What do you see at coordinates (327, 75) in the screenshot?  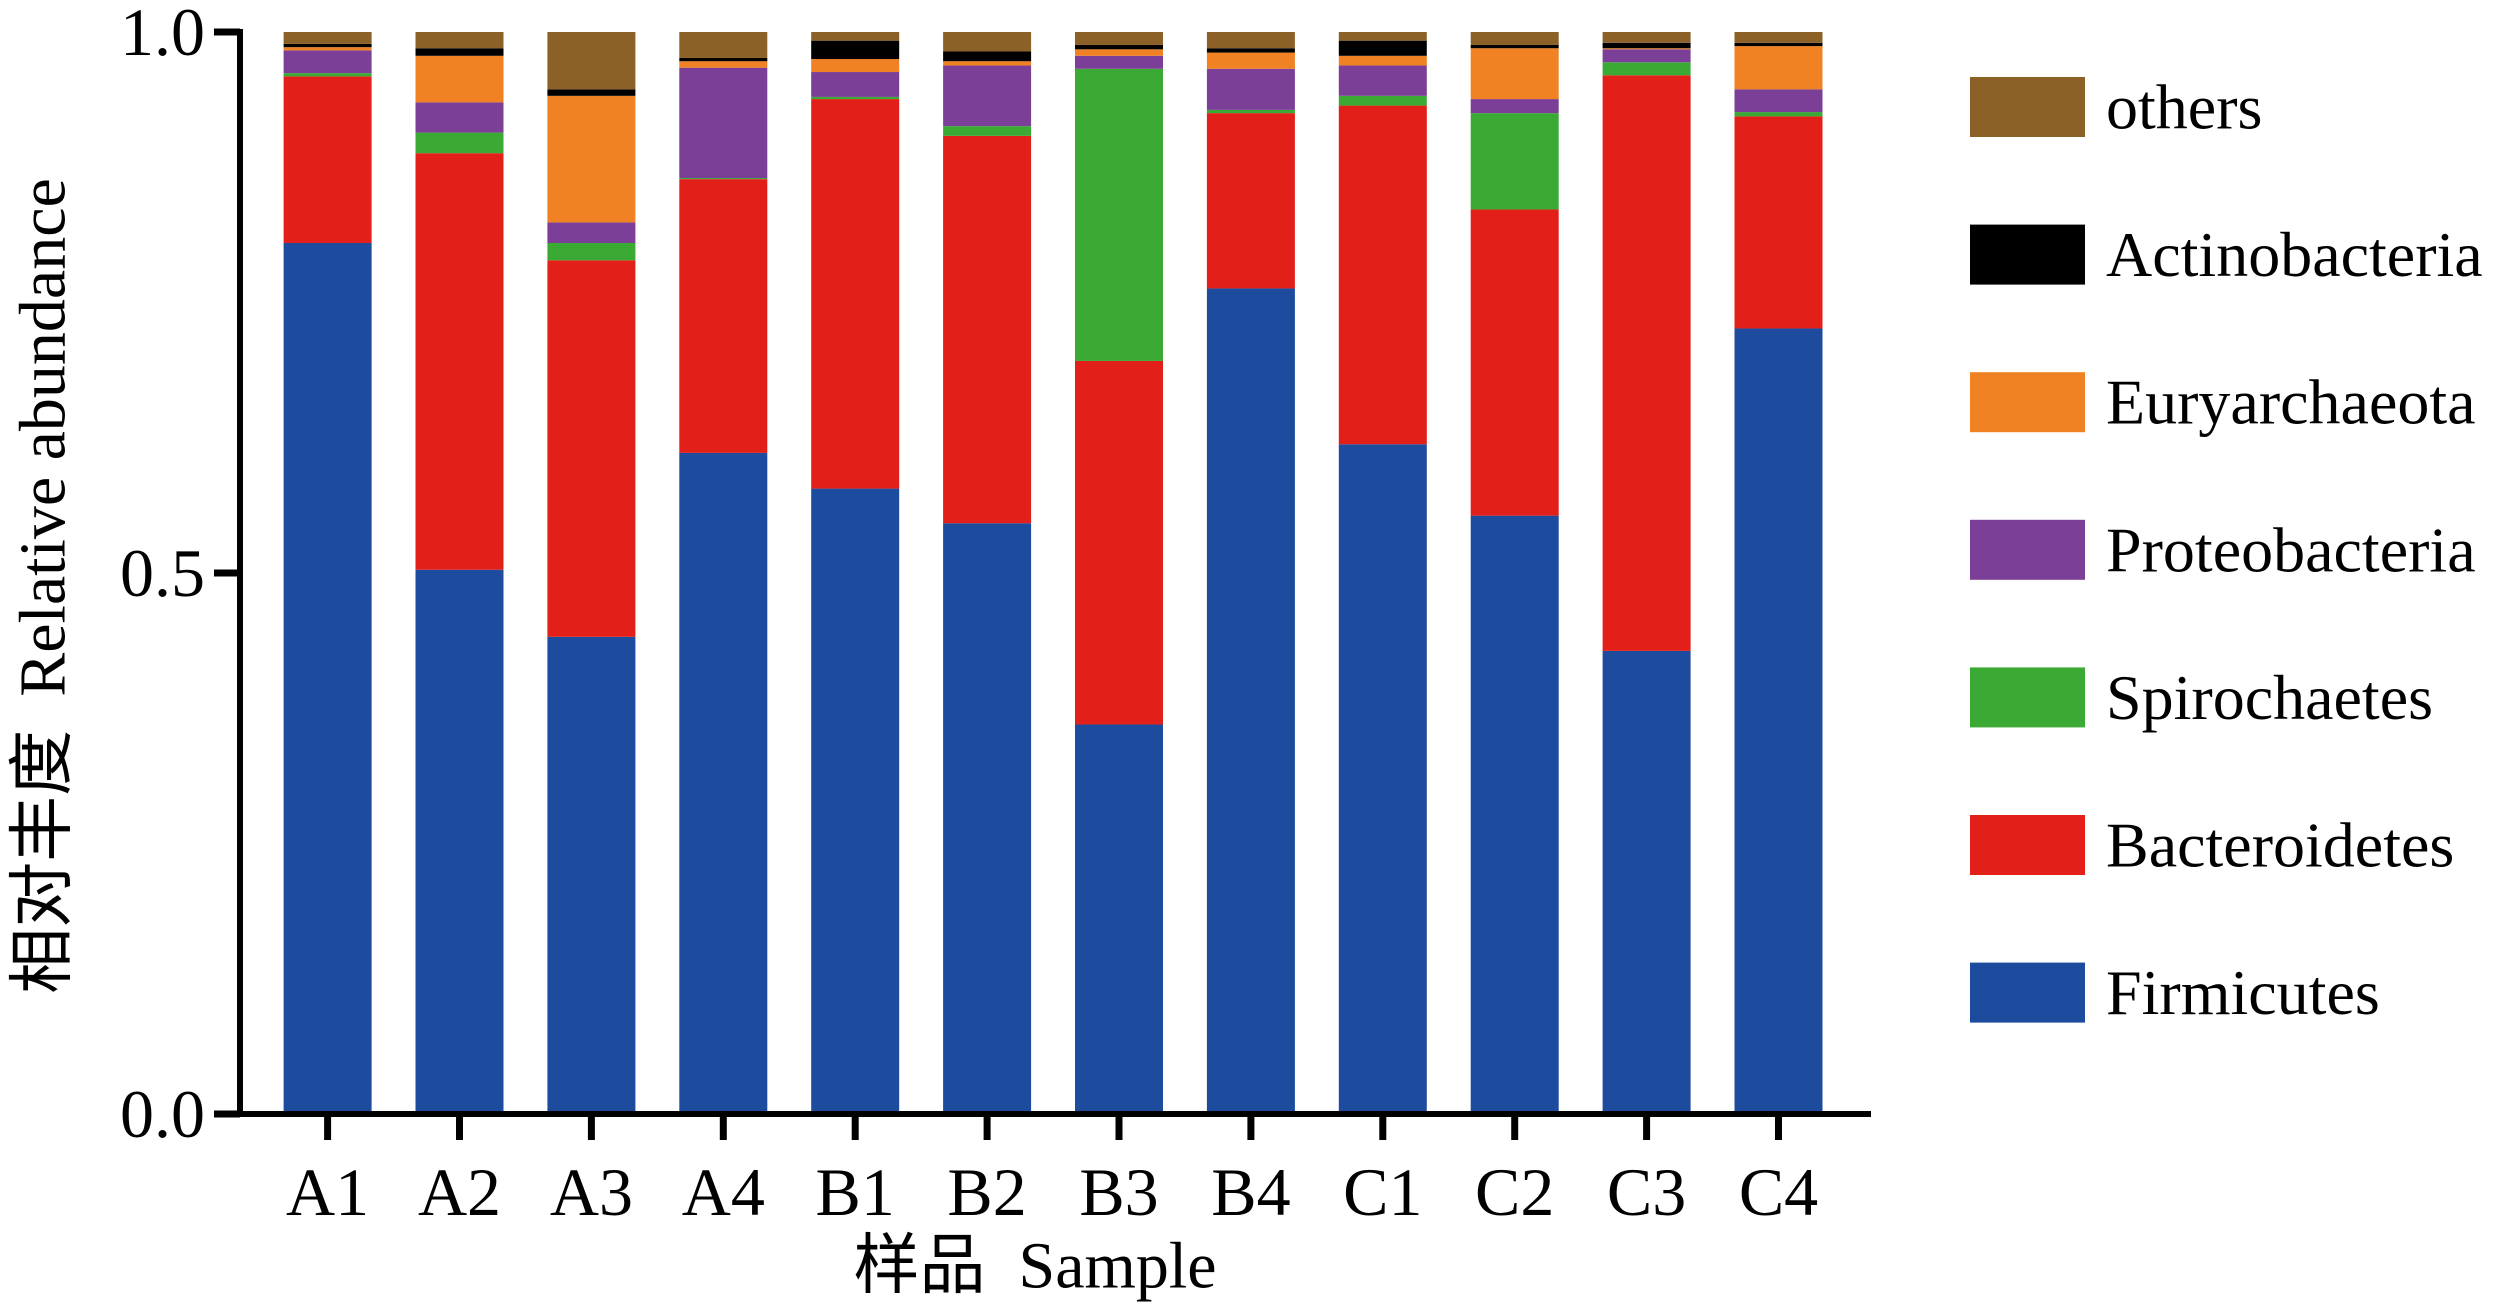 I see `bar-segment-spirochaetes-a1` at bounding box center [327, 75].